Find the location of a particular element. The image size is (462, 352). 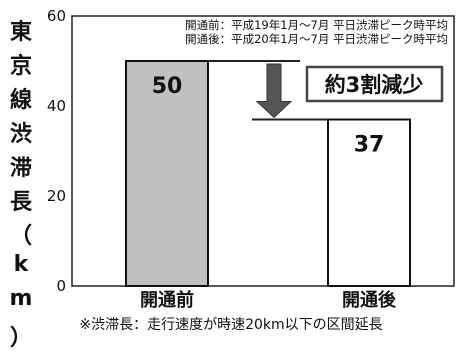

y-axis-label-char: 滞 is located at coordinates (20, 168).